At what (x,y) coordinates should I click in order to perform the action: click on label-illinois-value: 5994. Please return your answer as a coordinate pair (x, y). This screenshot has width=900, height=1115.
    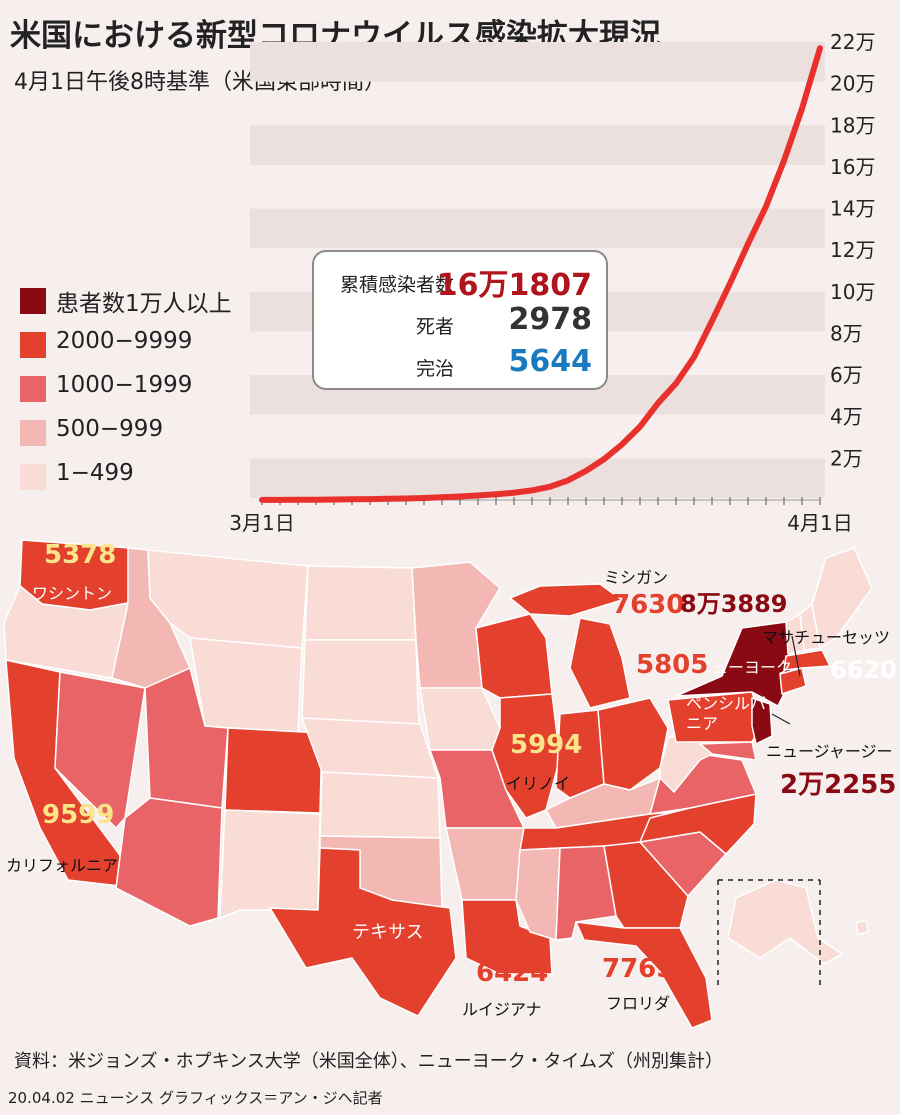
    Looking at the image, I should click on (546, 745).